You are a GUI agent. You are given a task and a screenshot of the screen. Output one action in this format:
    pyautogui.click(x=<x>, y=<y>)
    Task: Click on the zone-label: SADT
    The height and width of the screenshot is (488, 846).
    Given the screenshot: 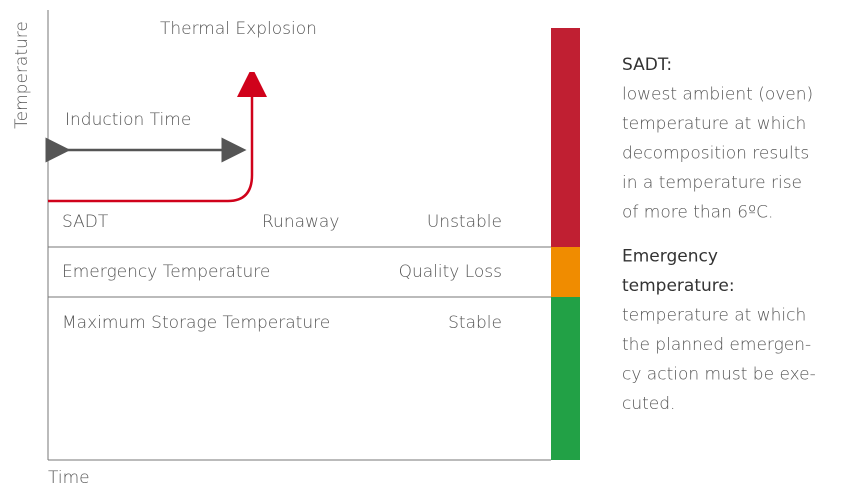 What is the action you would take?
    pyautogui.click(x=85, y=222)
    